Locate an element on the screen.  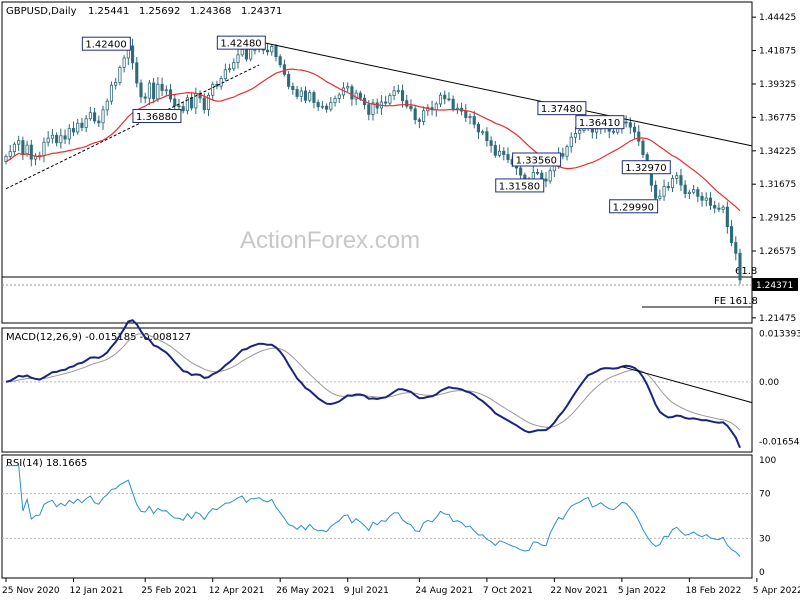
current-price-tag-text: 1.24371 is located at coordinates (774, 286).